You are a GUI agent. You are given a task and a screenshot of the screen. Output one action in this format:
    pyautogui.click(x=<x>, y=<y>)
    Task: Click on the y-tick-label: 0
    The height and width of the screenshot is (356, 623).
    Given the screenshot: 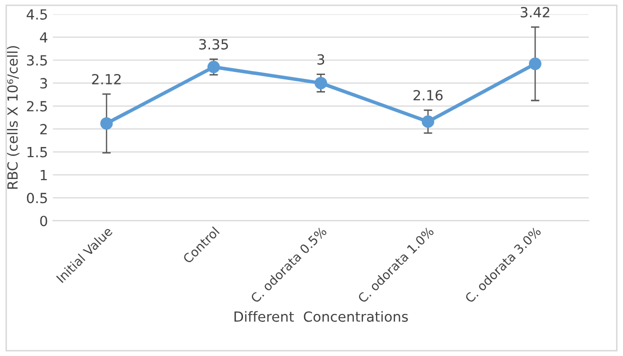 What is the action you would take?
    pyautogui.click(x=44, y=221)
    